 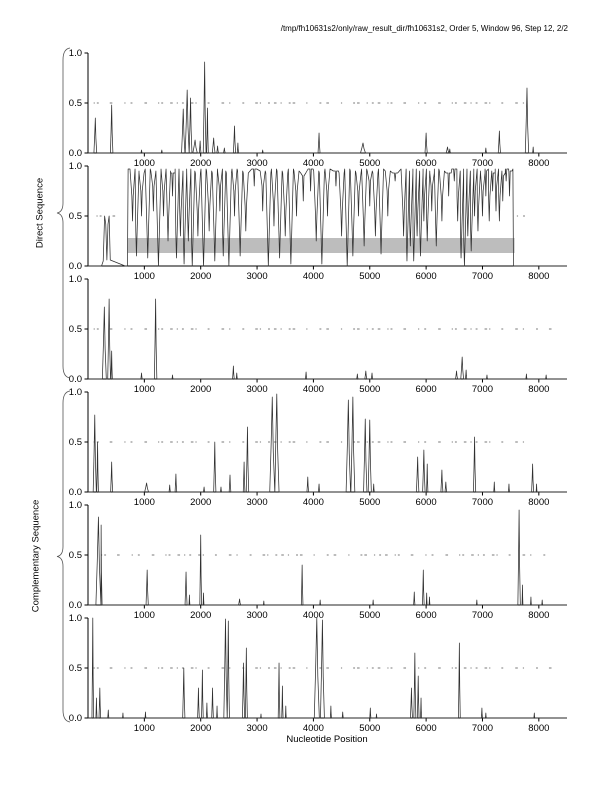 What do you see at coordinates (327, 739) in the screenshot?
I see `x-axis-title: Nucleotide Position` at bounding box center [327, 739].